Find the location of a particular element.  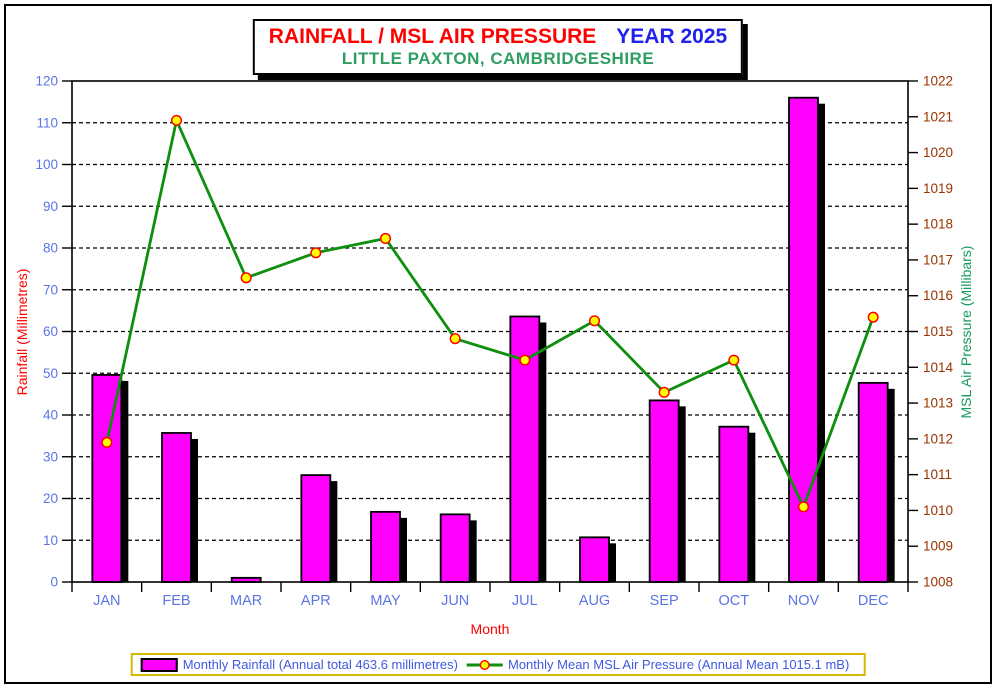

left-axis-title: Rainfall (Millimetres) is located at coordinates (22, 332).